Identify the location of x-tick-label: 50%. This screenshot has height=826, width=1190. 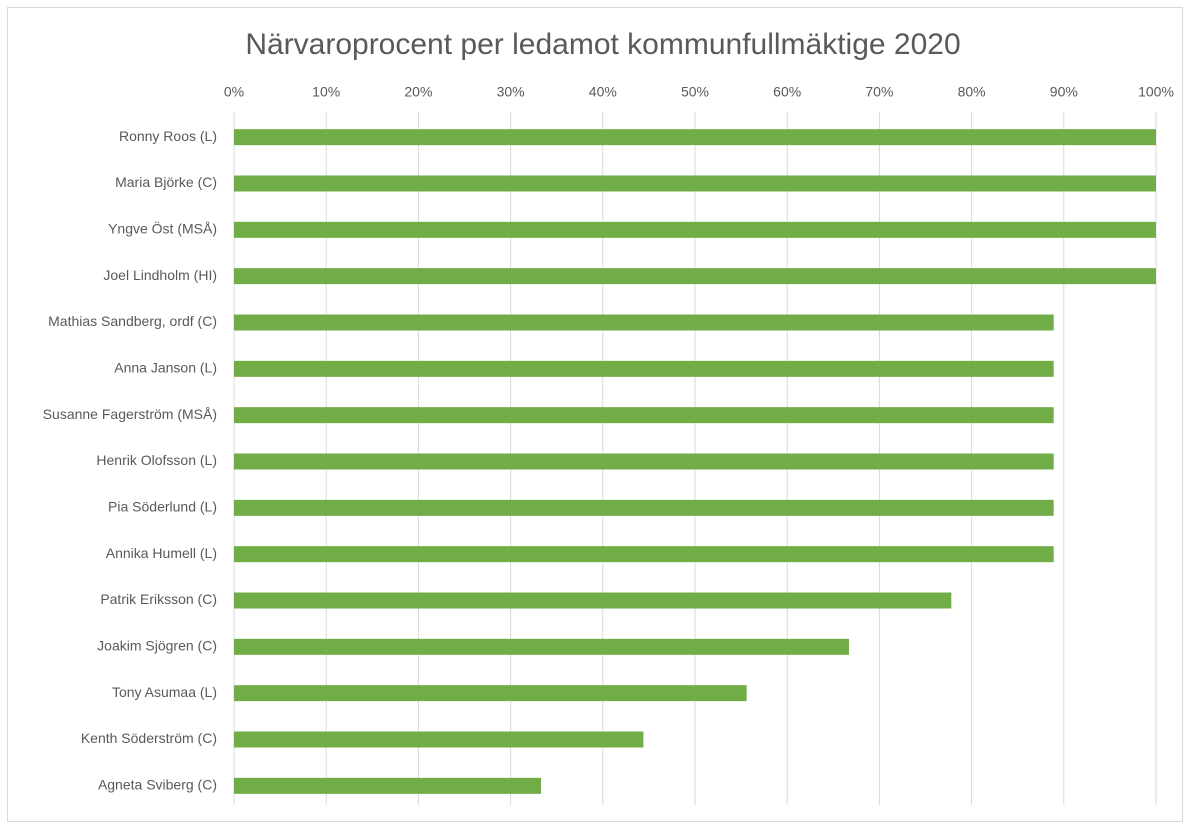
(695, 92).